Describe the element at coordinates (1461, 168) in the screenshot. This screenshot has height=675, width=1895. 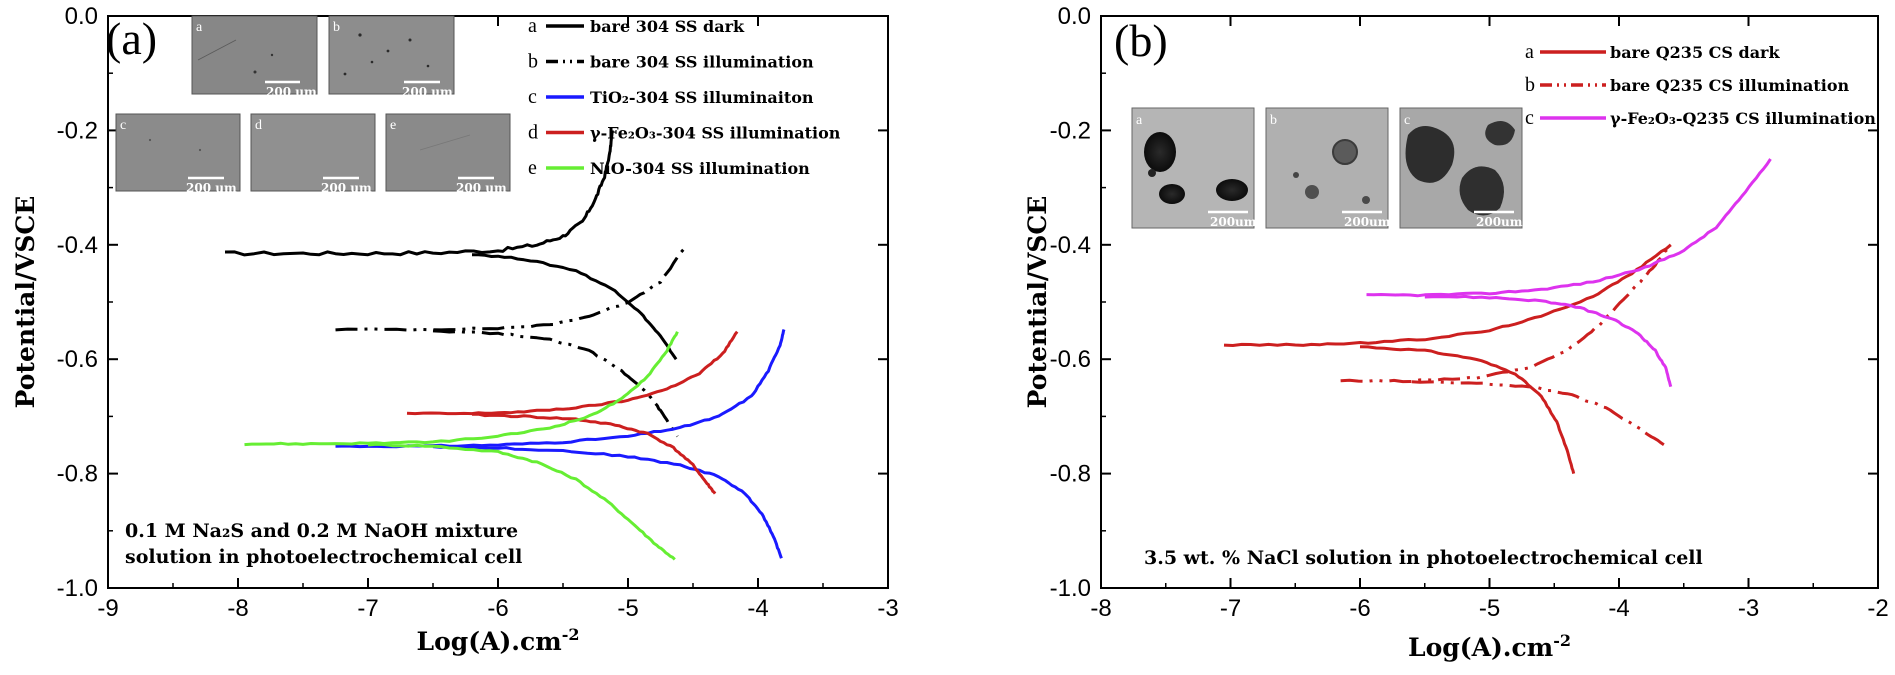
I see `inset-b-c: c 200um` at that location.